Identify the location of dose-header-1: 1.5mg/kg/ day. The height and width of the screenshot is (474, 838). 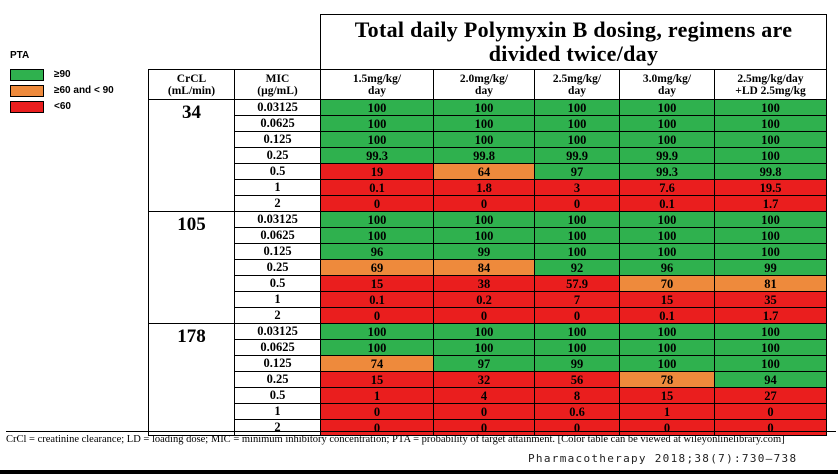
(377, 84).